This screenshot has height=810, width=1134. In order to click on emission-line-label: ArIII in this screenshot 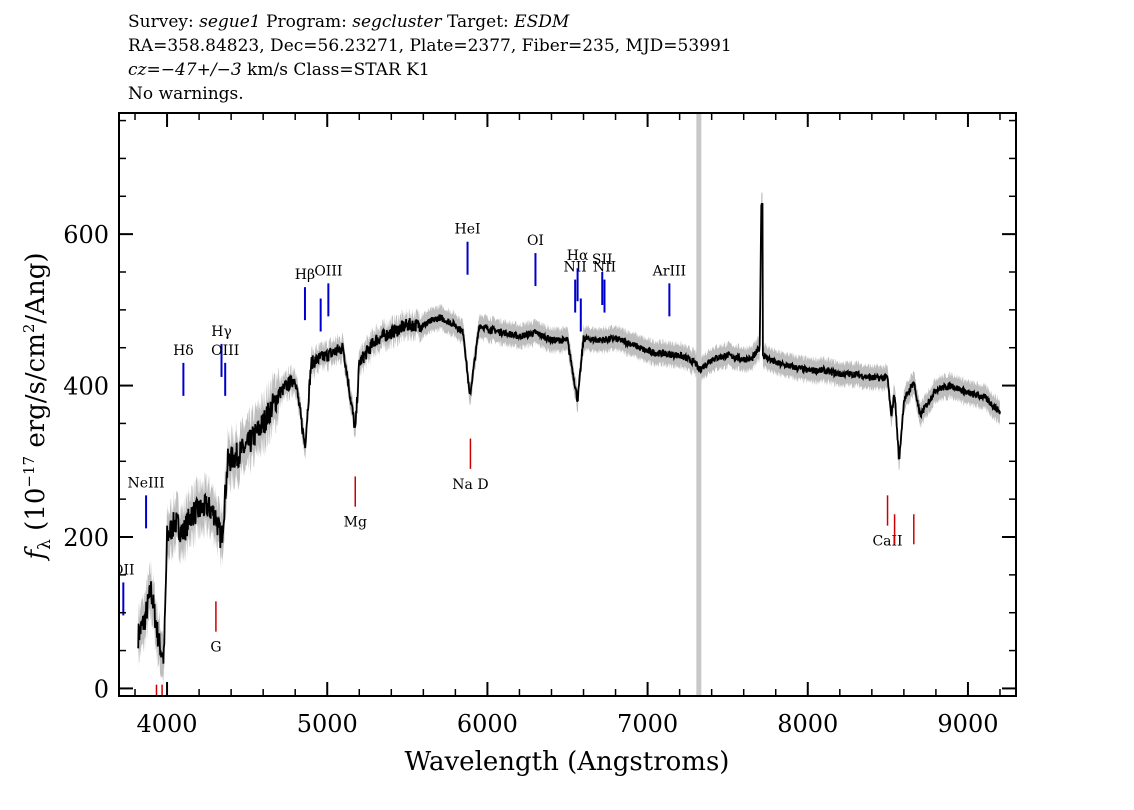, I will do `click(669, 271)`.